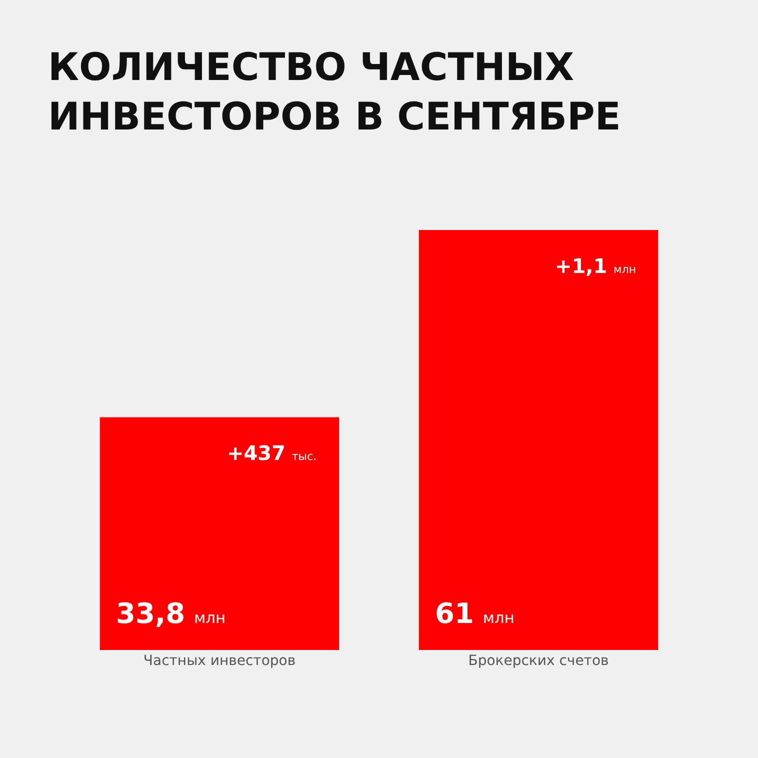  I want to click on x-tick-label: Частных инвесторов, so click(219, 661).